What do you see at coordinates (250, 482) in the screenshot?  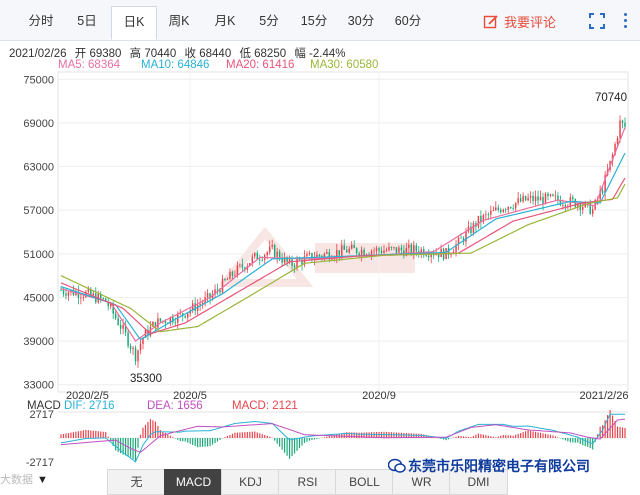 I see `indicator-tab-kdj: KDJ` at bounding box center [250, 482].